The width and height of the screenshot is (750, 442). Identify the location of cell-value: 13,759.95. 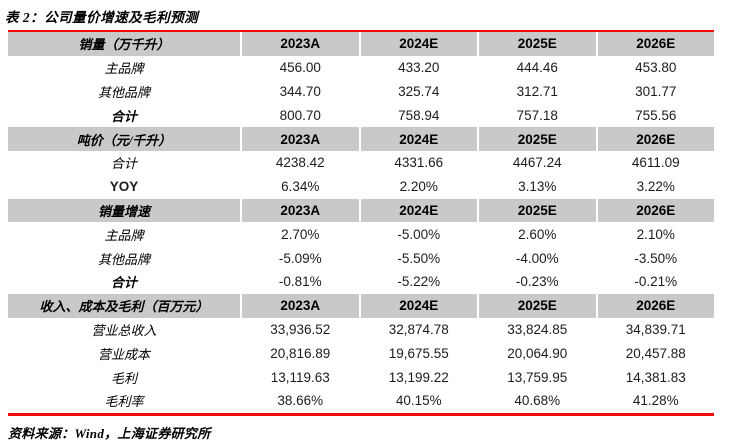
(537, 377).